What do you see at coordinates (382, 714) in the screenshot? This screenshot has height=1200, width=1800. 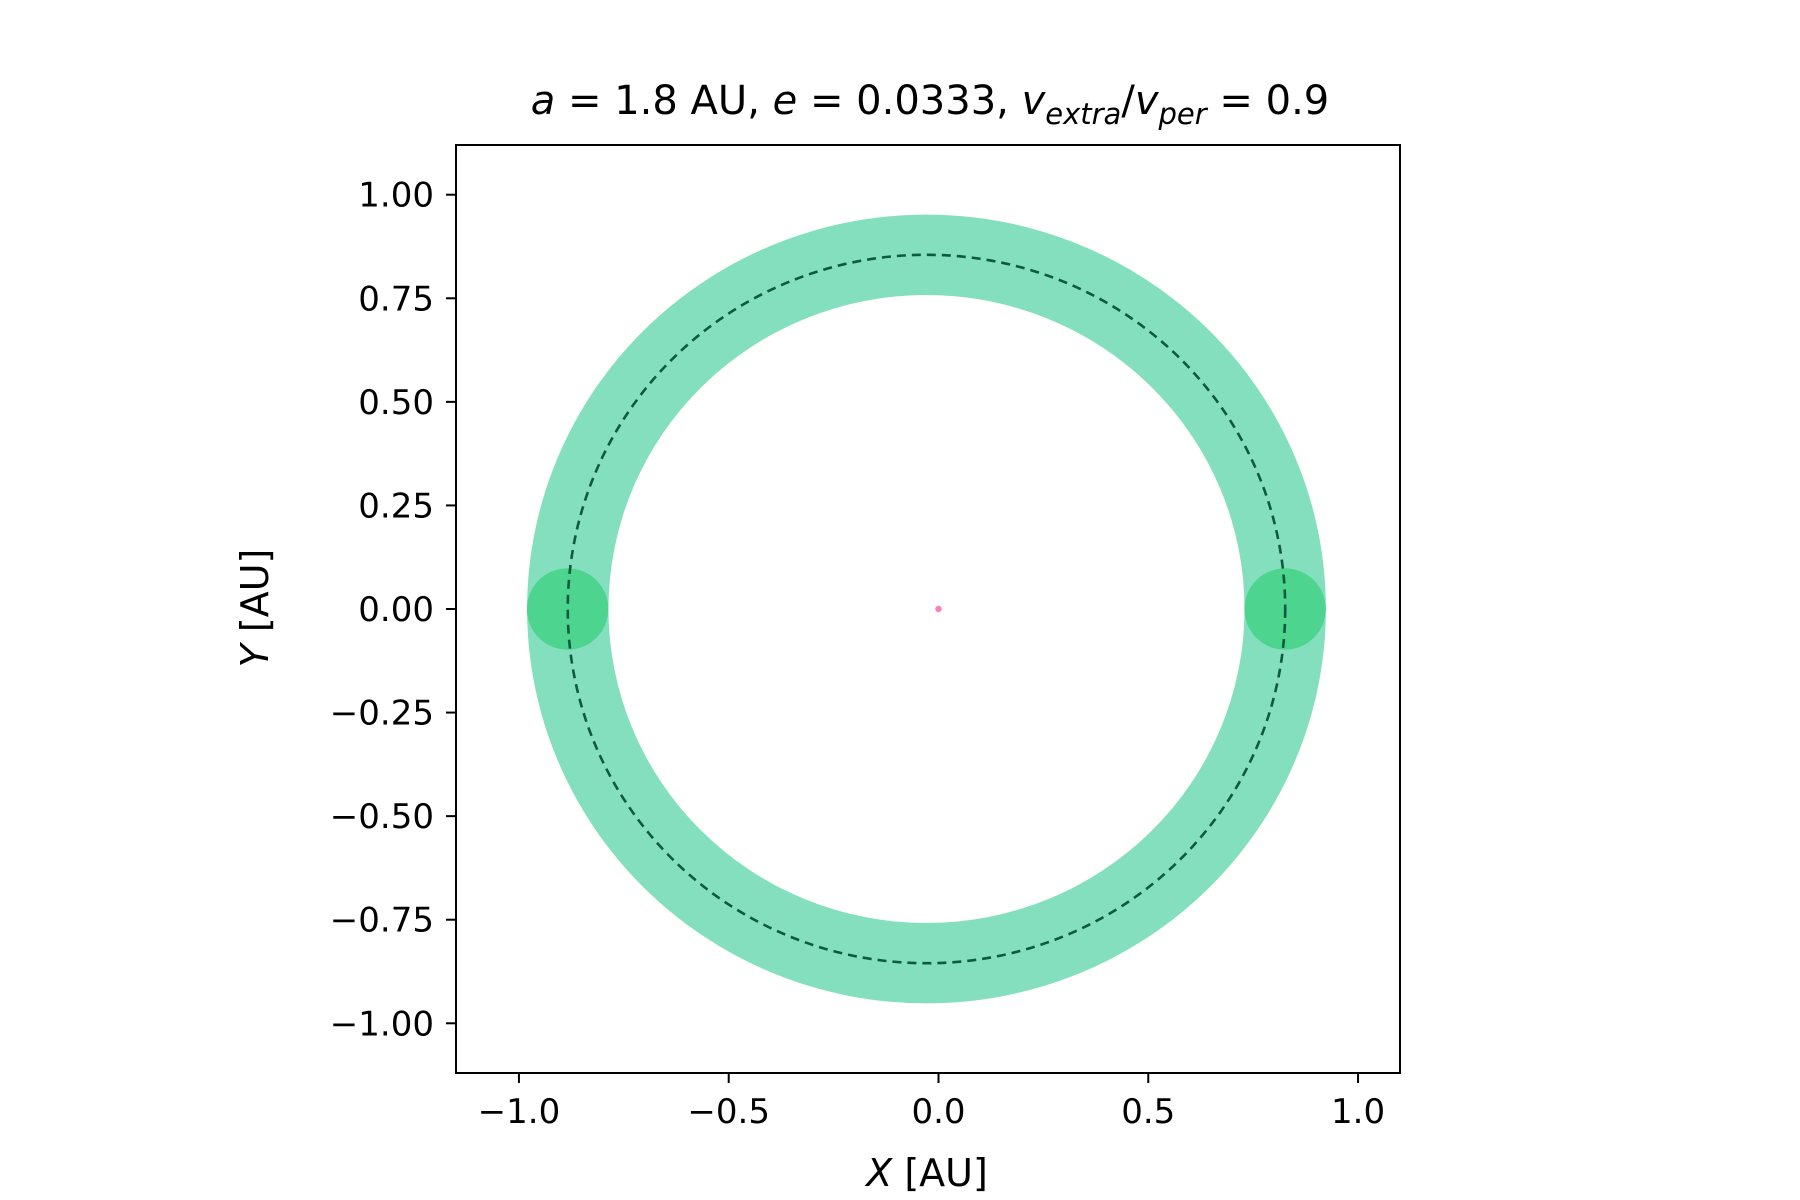 I see `y-tick-label: −0.25` at bounding box center [382, 714].